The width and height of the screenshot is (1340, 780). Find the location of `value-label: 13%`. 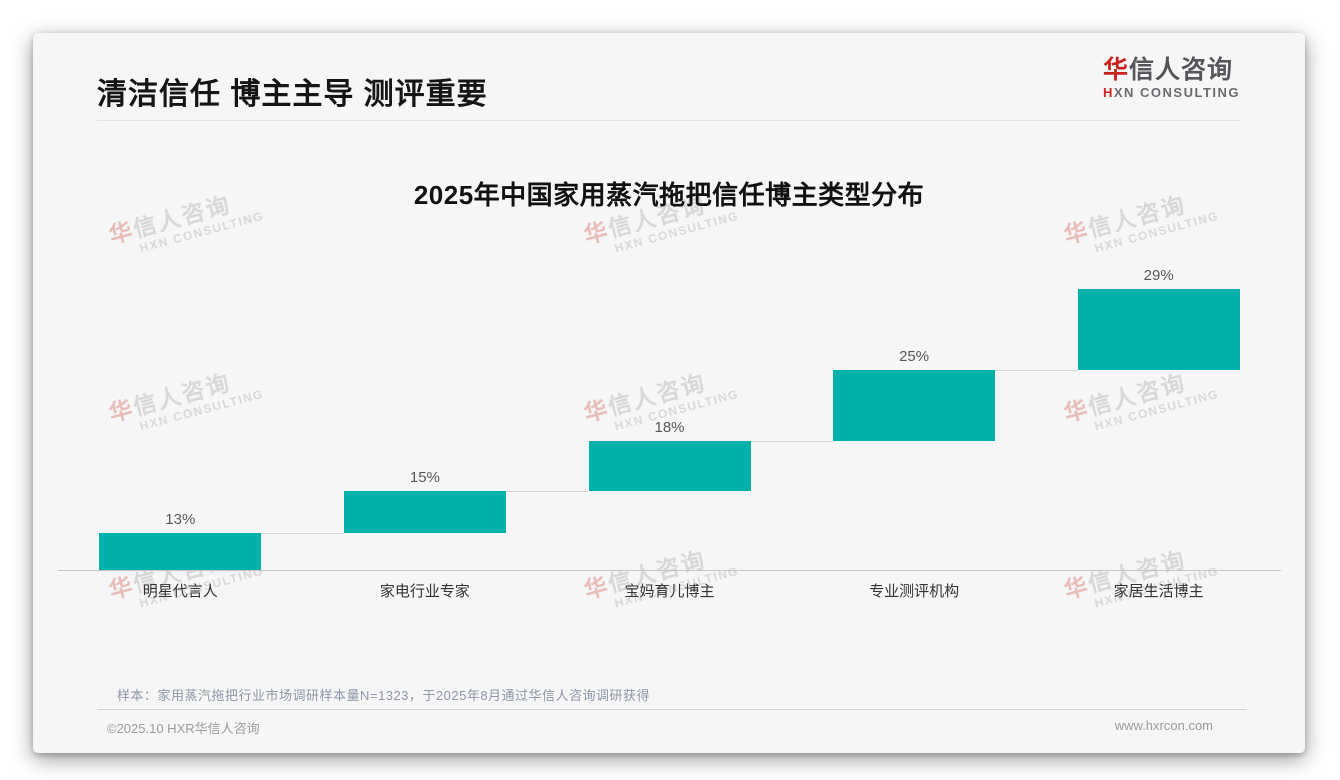

value-label: 13% is located at coordinates (180, 520).